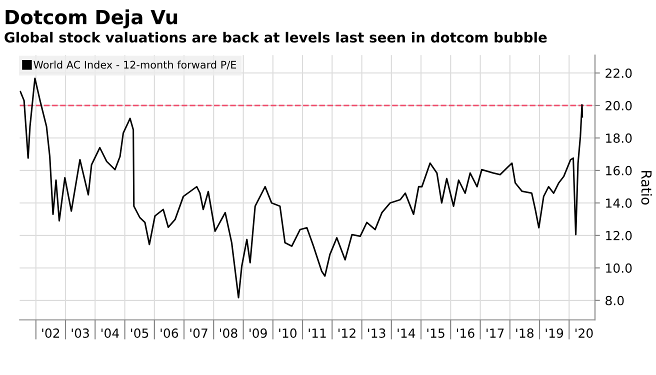  Describe the element at coordinates (584, 333) in the screenshot. I see `x-tick-label: '20` at that location.